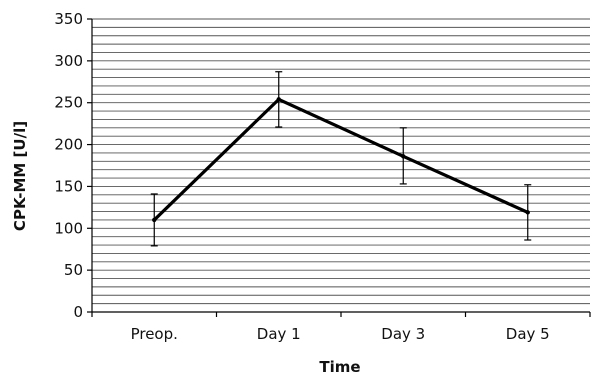 The width and height of the screenshot is (594, 380). I want to click on x-tick-label-3: Day 5, so click(528, 334).